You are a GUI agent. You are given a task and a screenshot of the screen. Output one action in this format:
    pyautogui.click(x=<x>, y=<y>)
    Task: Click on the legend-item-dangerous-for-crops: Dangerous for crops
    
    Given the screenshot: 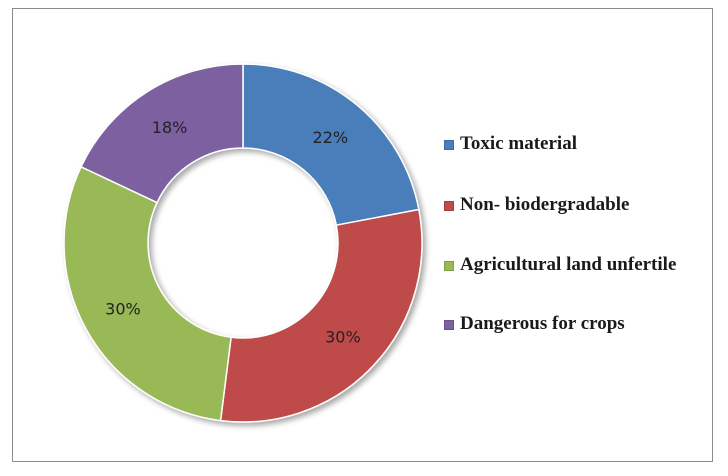 What is the action you would take?
    pyautogui.click(x=564, y=324)
    